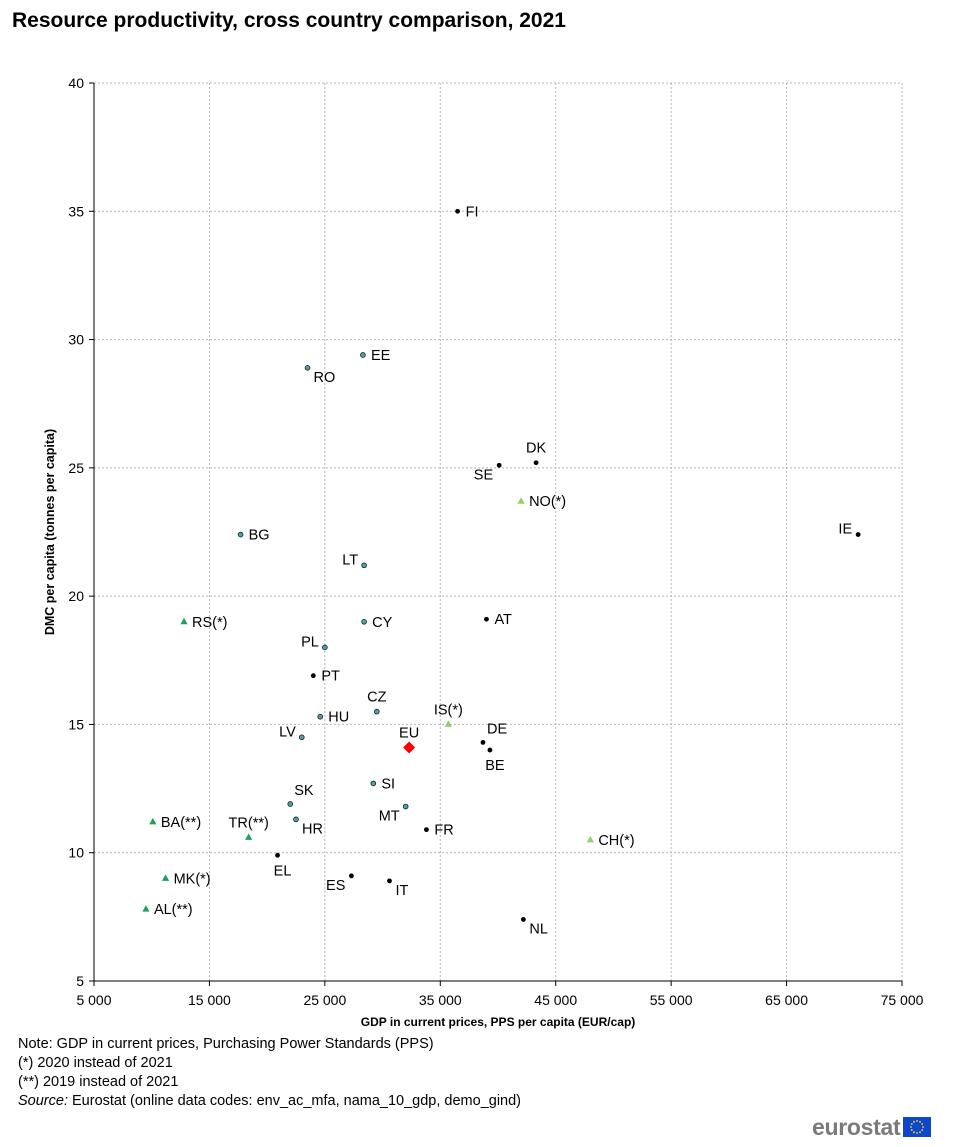  What do you see at coordinates (181, 823) in the screenshot?
I see `point-label: BA(**)` at bounding box center [181, 823].